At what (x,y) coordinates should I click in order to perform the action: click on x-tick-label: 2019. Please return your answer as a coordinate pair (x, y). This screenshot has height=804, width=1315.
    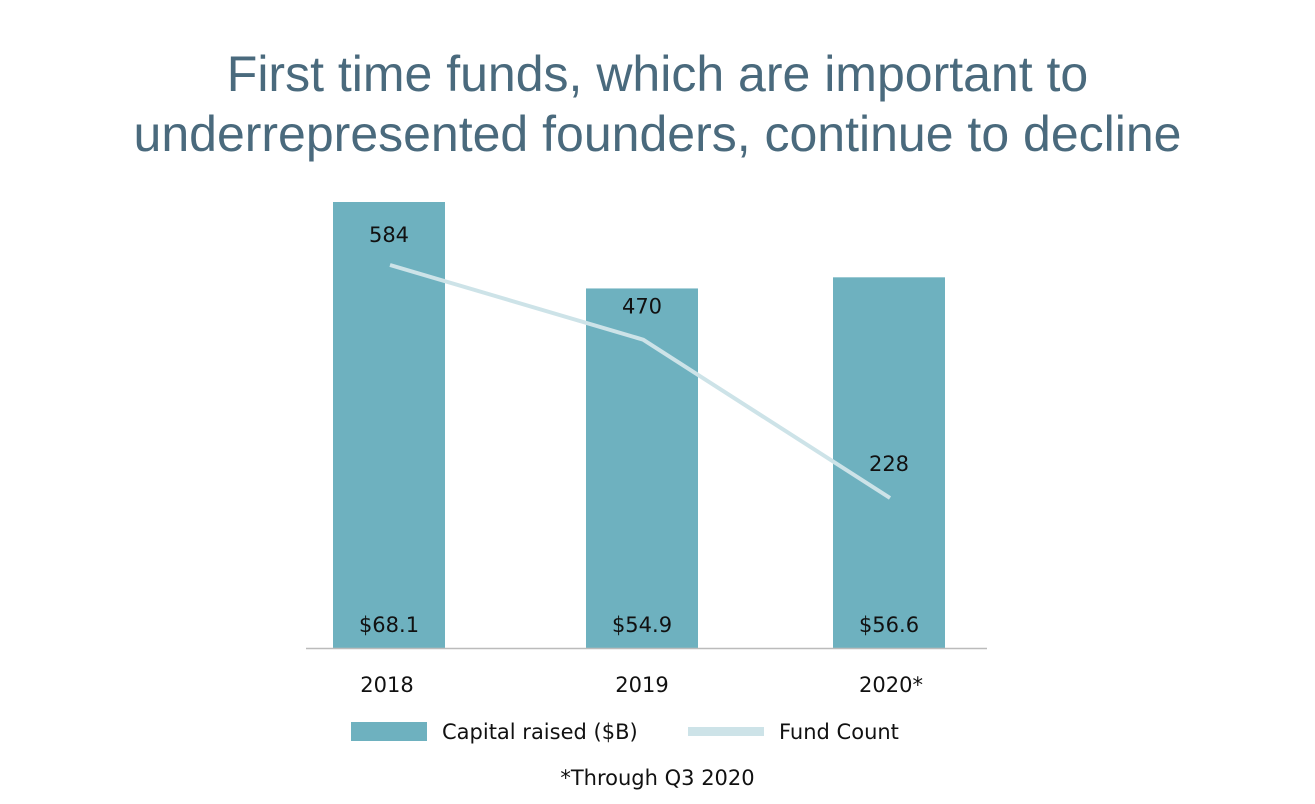
    Looking at the image, I should click on (641, 685).